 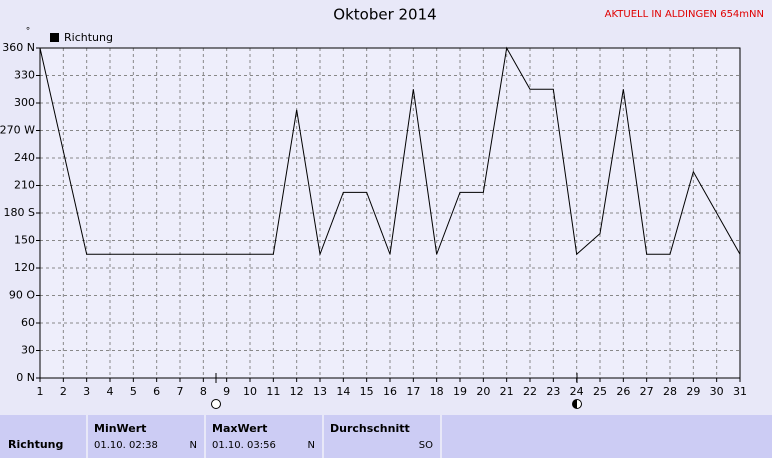 I want to click on x-tick-label: 10, so click(x=250, y=391).